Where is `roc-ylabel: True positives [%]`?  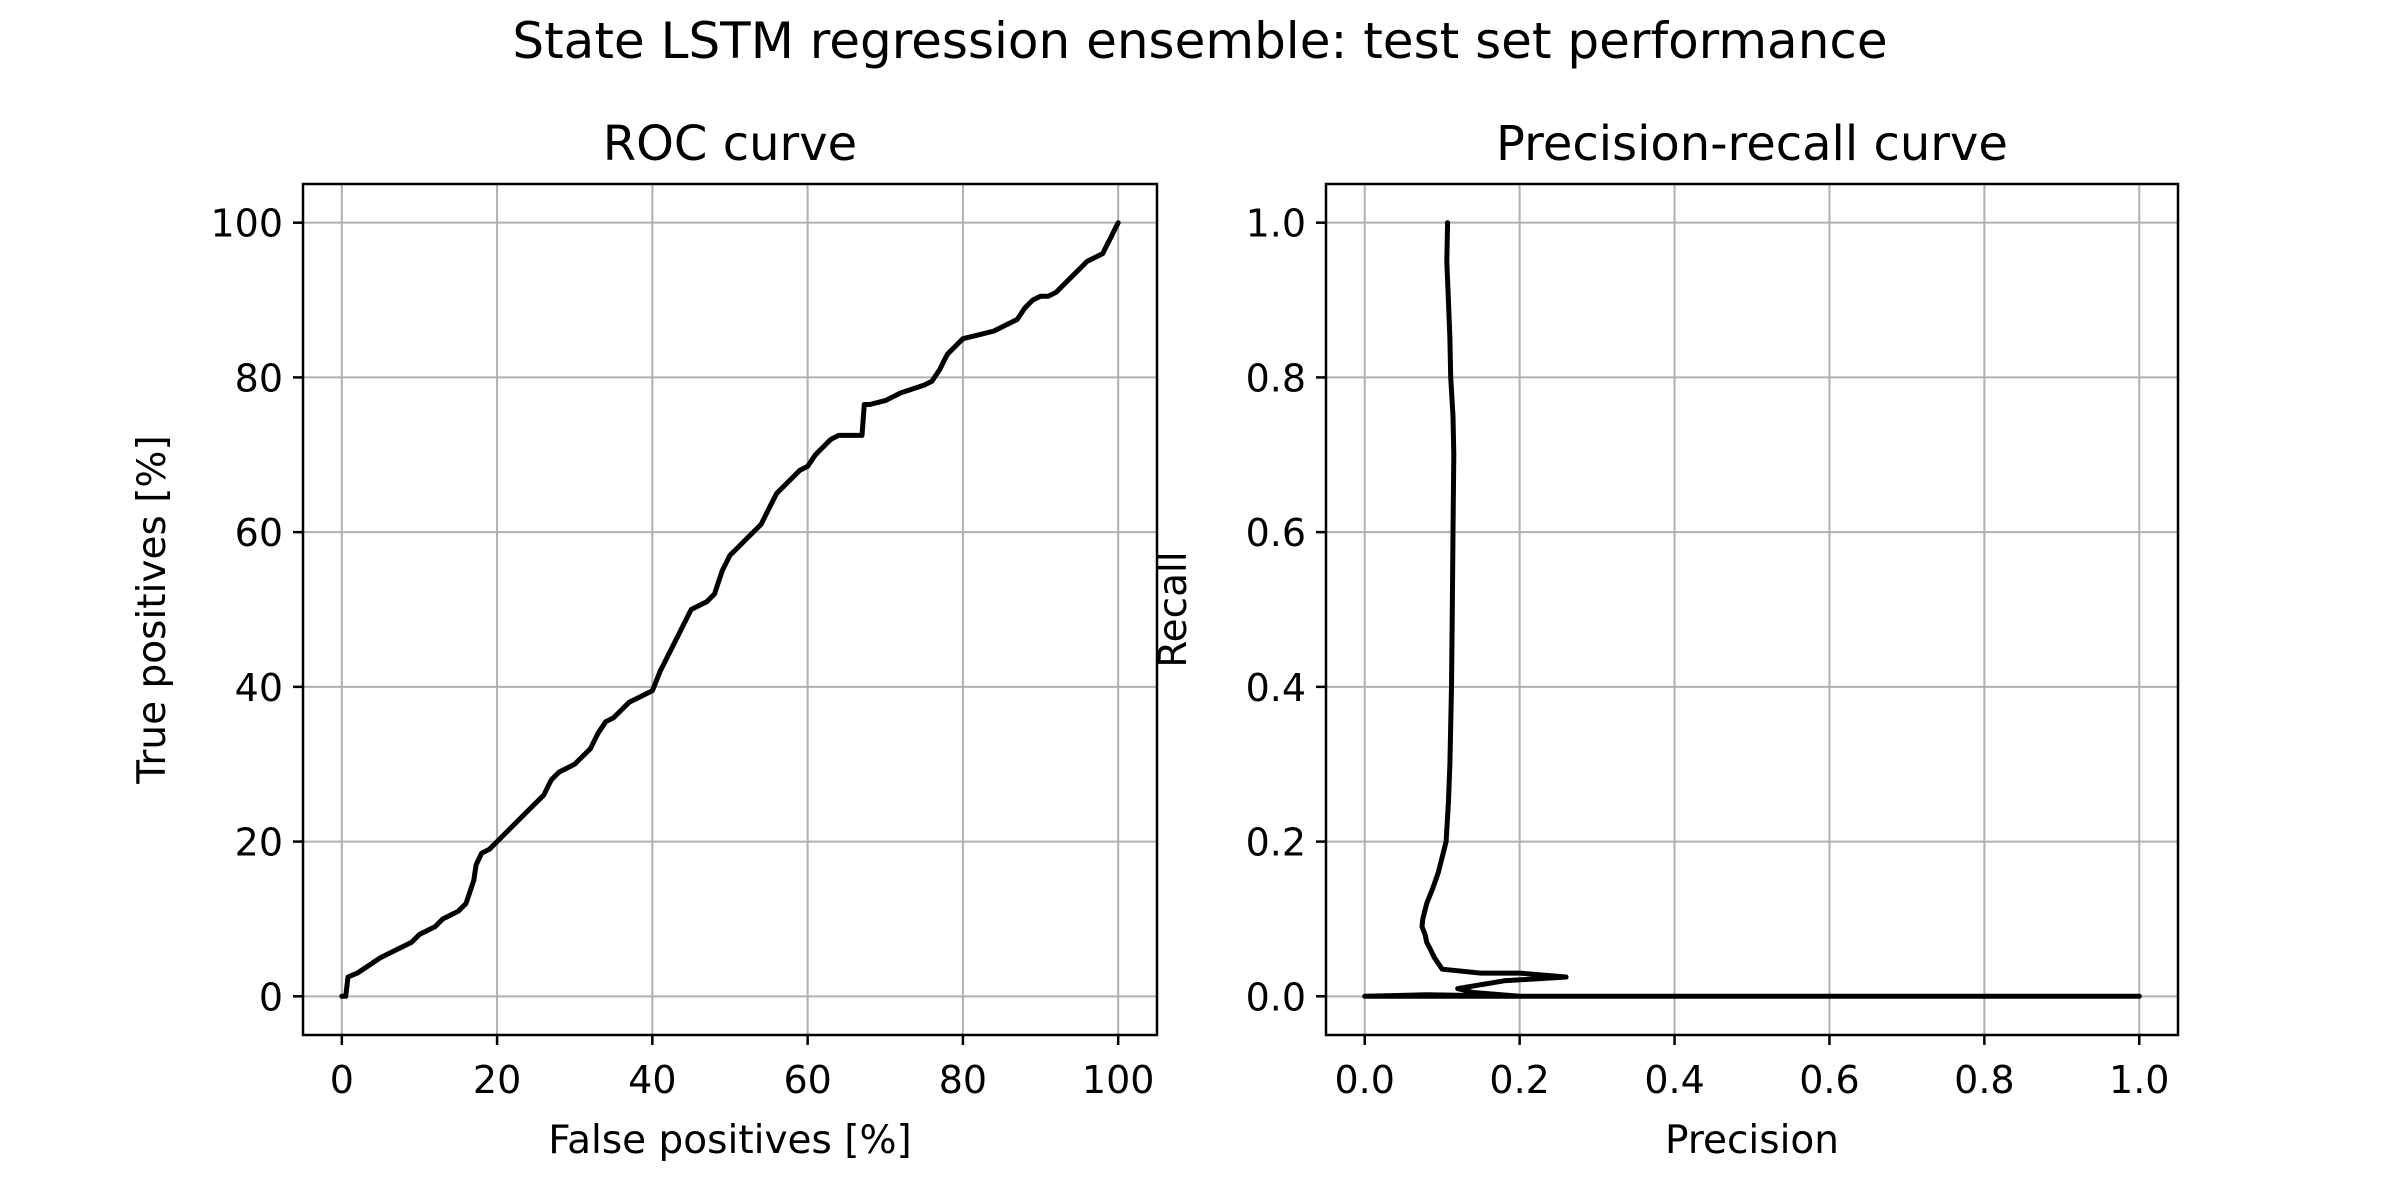 roc-ylabel: True positives [%] is located at coordinates (152, 609).